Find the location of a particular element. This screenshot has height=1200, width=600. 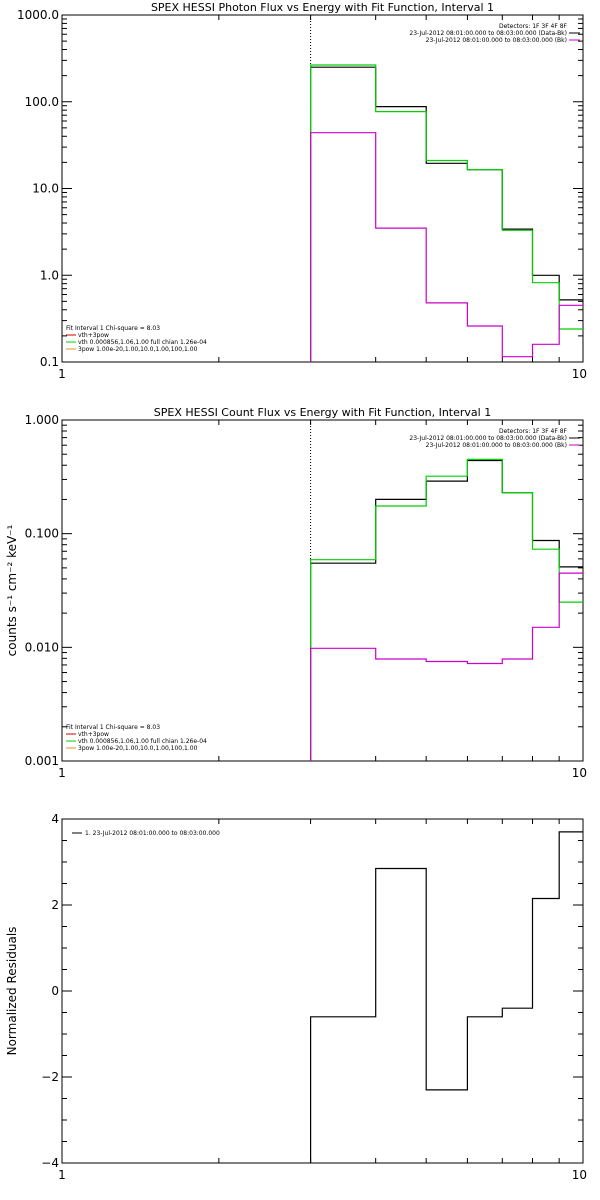

y-tick-label: 0.1 is located at coordinates (49, 362).